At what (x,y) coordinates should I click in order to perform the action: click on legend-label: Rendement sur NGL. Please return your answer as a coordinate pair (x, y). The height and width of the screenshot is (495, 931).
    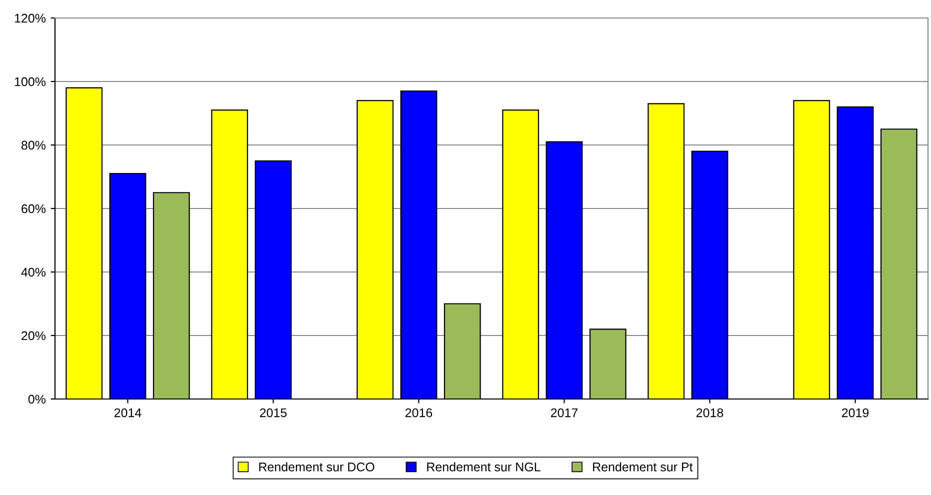
    Looking at the image, I should click on (483, 467).